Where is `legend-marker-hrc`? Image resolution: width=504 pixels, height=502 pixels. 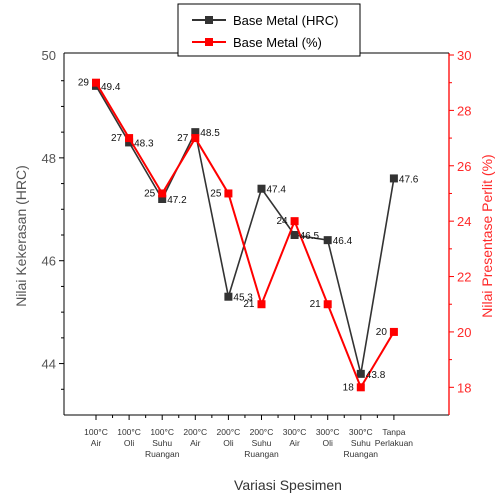 legend-marker-hrc is located at coordinates (209, 20).